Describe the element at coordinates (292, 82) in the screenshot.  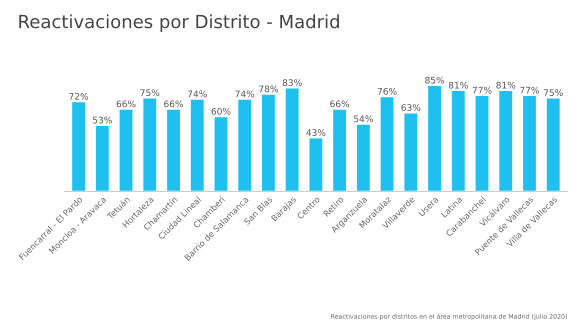
I see `data-label: 83%` at that location.